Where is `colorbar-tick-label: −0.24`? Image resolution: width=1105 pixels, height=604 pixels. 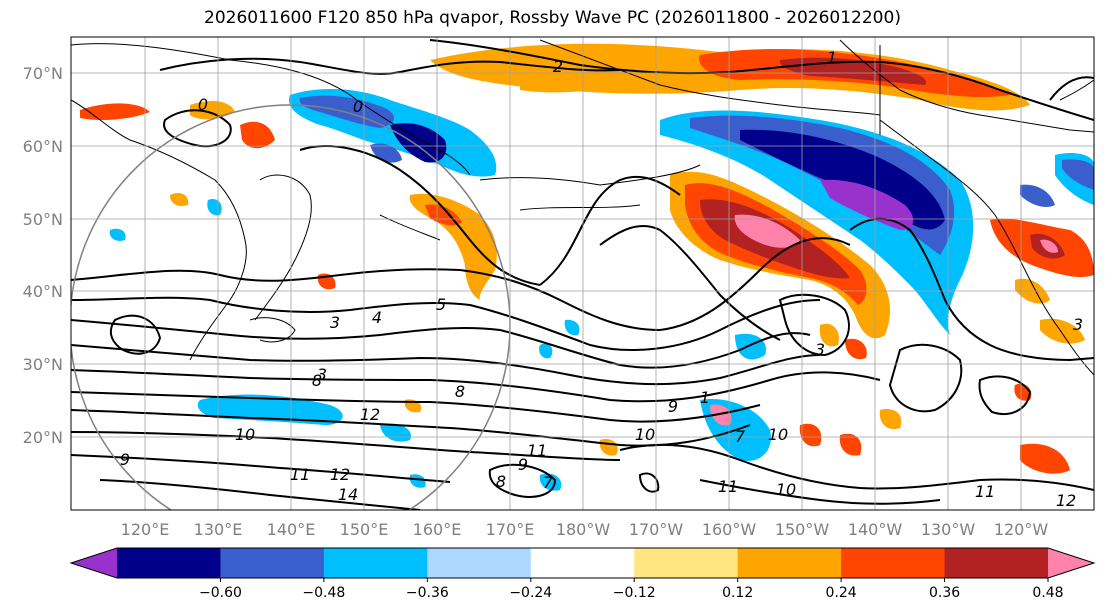 colorbar-tick-label: −0.24 is located at coordinates (530, 593).